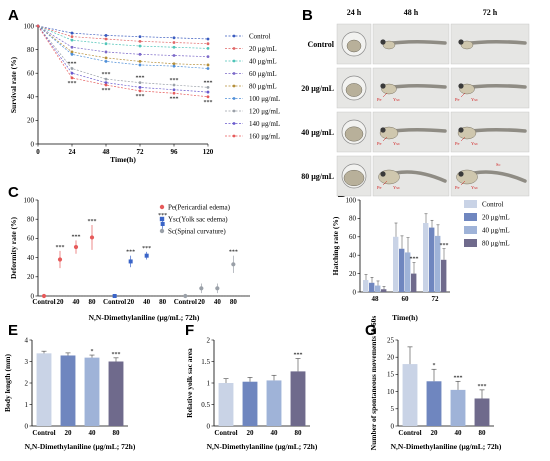  What do you see at coordinates (438, 263) in the screenshot?
I see `panel-d-bar-40-g-ml` at bounding box center [438, 263].